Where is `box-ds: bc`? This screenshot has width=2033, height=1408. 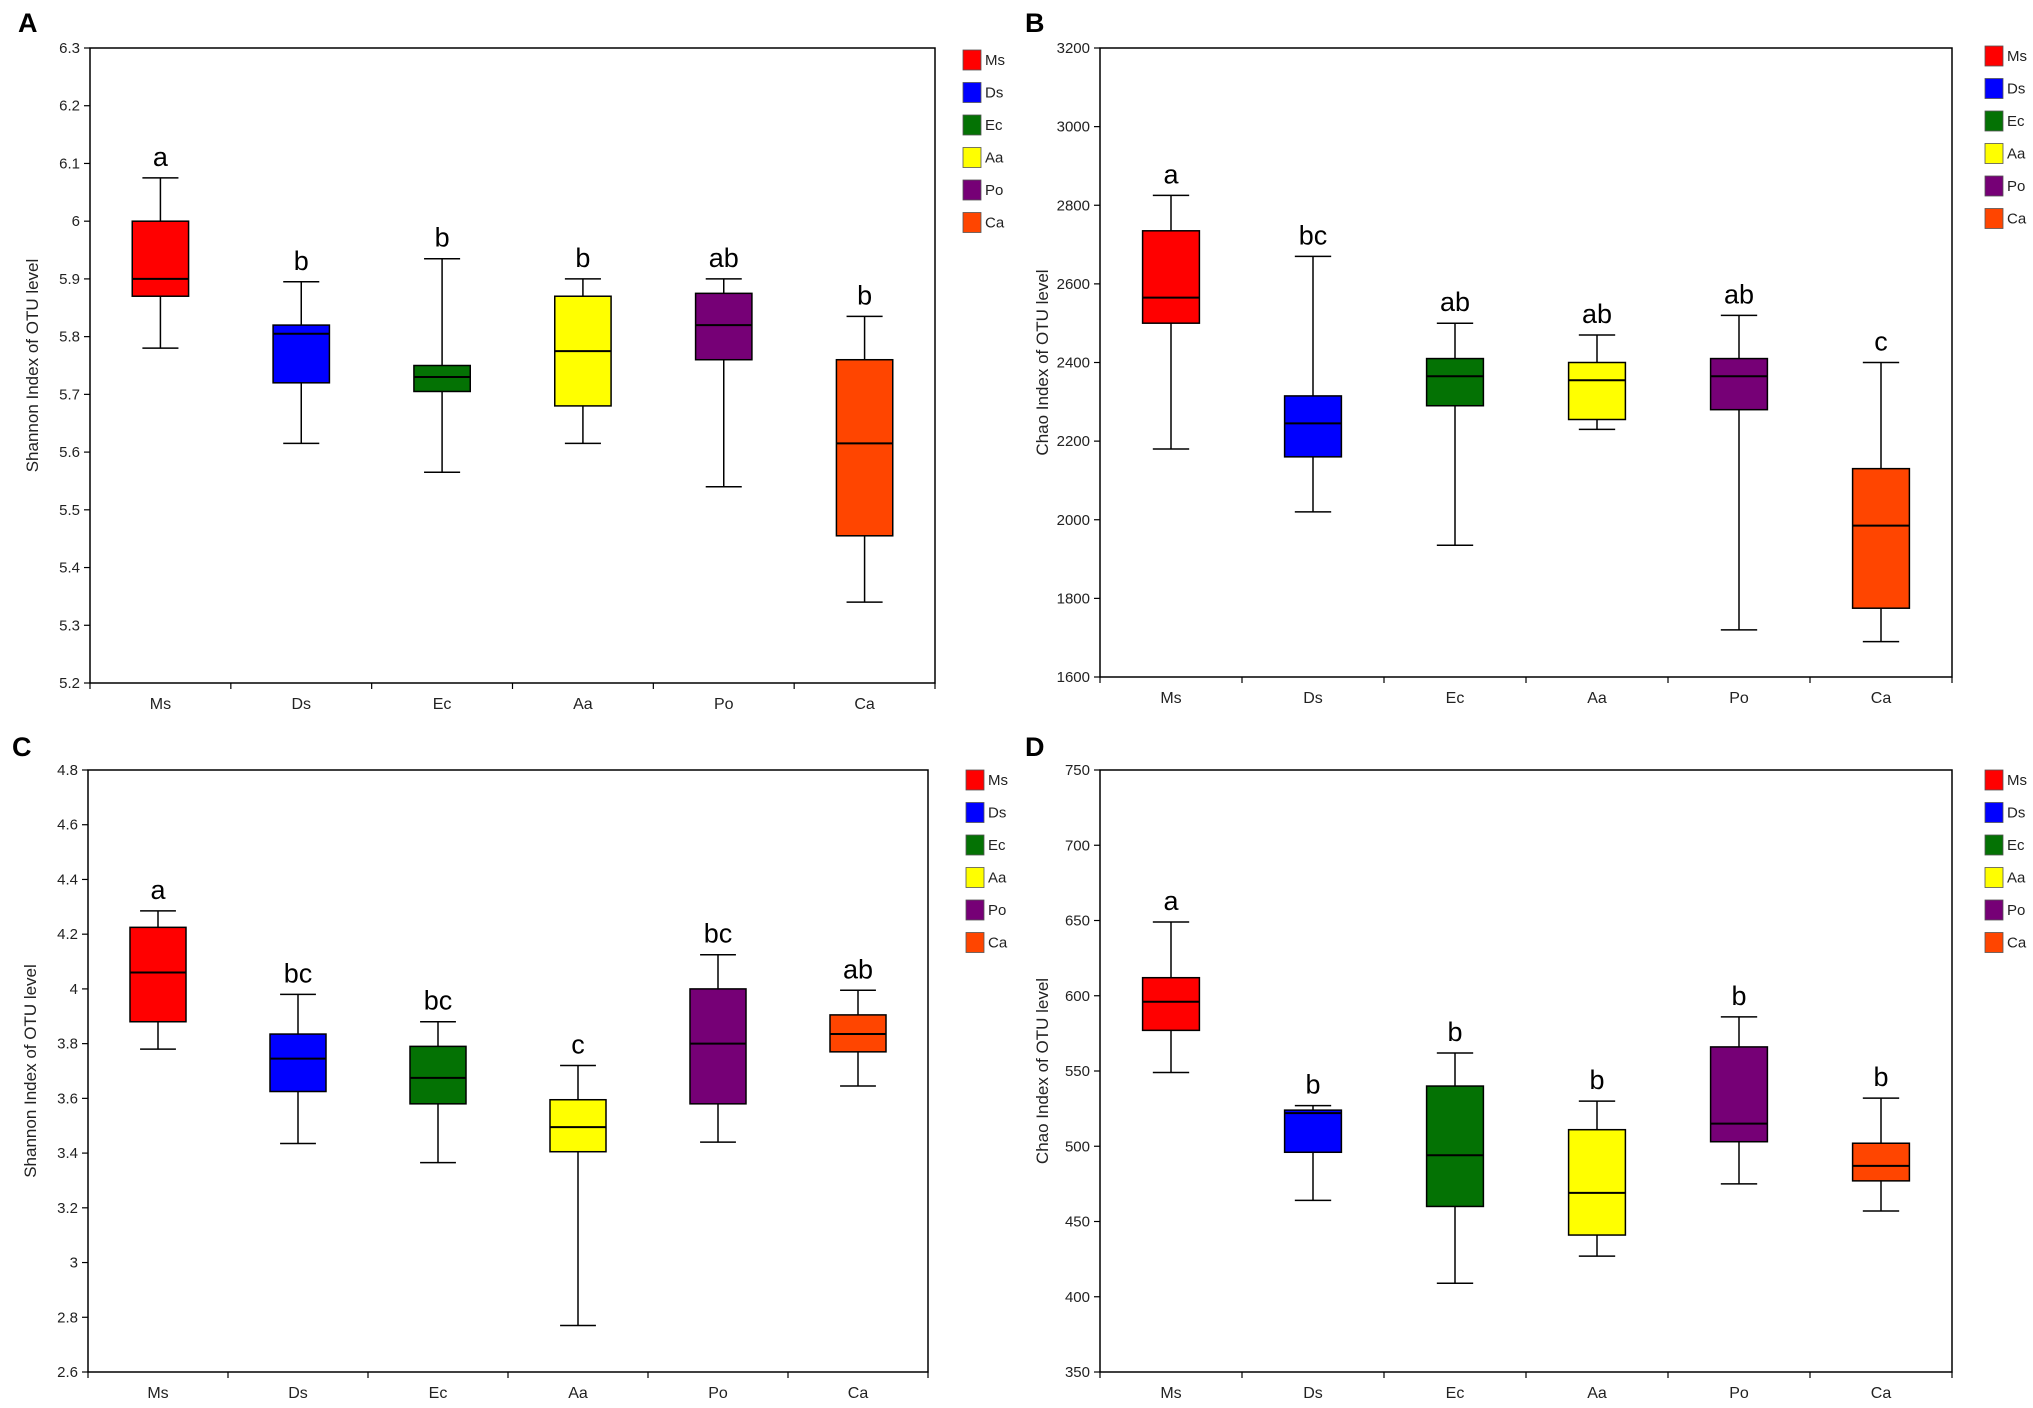 box-ds: bc is located at coordinates (298, 1051).